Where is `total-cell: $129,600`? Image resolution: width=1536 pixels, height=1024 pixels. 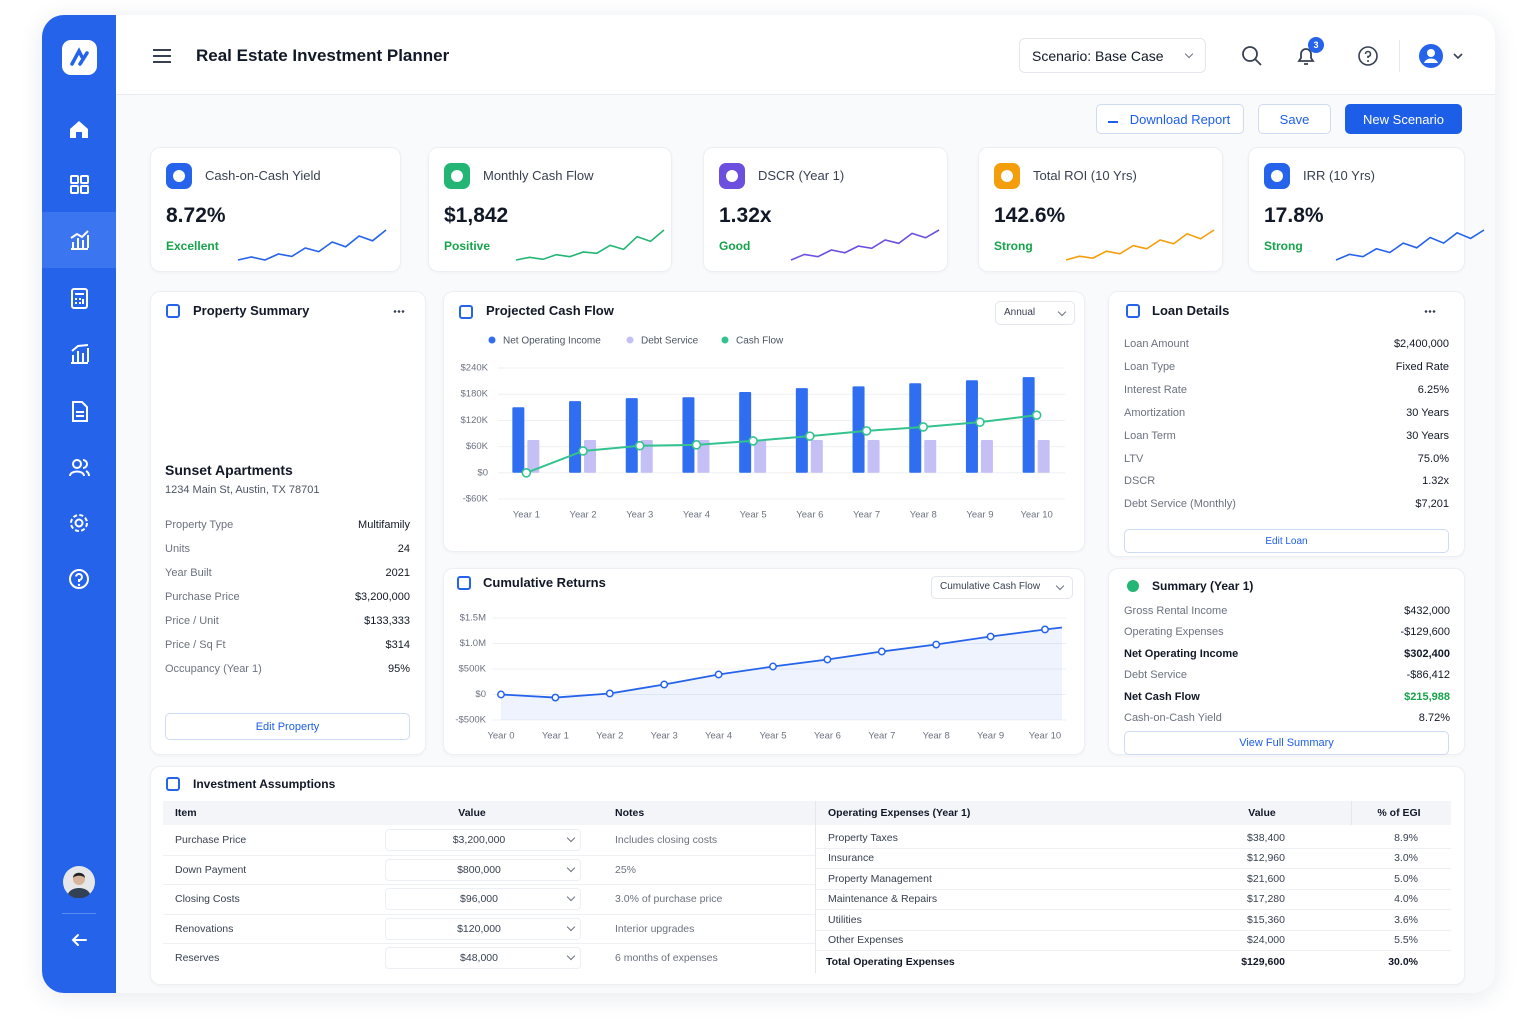
total-cell: $129,600 is located at coordinates (1263, 962).